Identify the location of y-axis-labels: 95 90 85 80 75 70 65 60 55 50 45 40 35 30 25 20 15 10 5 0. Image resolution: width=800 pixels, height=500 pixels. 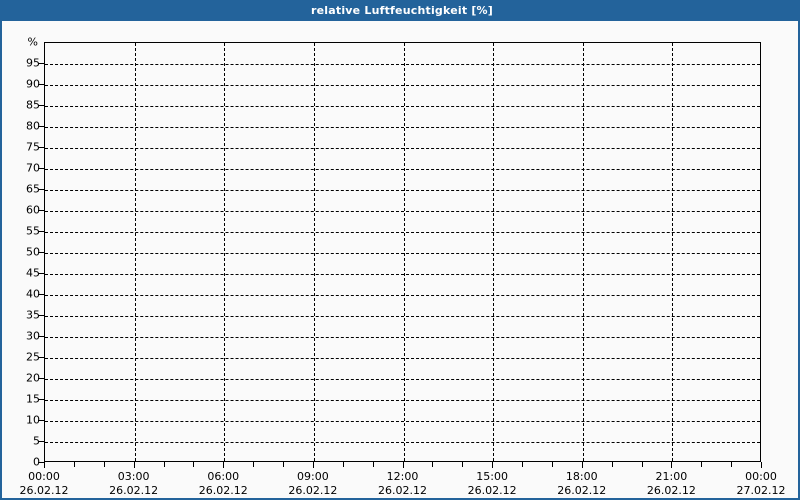
(21, 255).